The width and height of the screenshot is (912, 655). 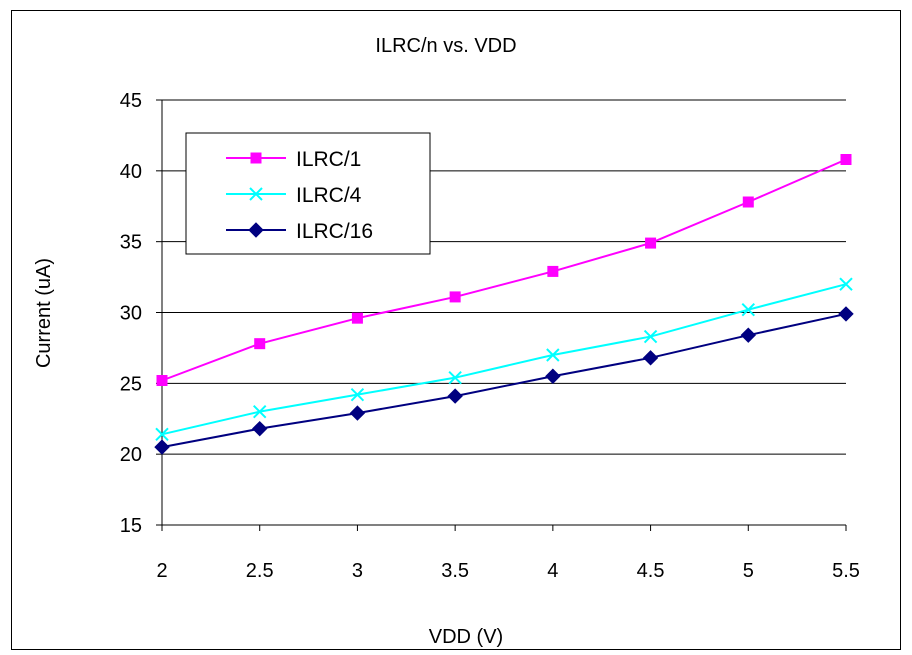 What do you see at coordinates (161, 571) in the screenshot?
I see `x-tick-label: 2` at bounding box center [161, 571].